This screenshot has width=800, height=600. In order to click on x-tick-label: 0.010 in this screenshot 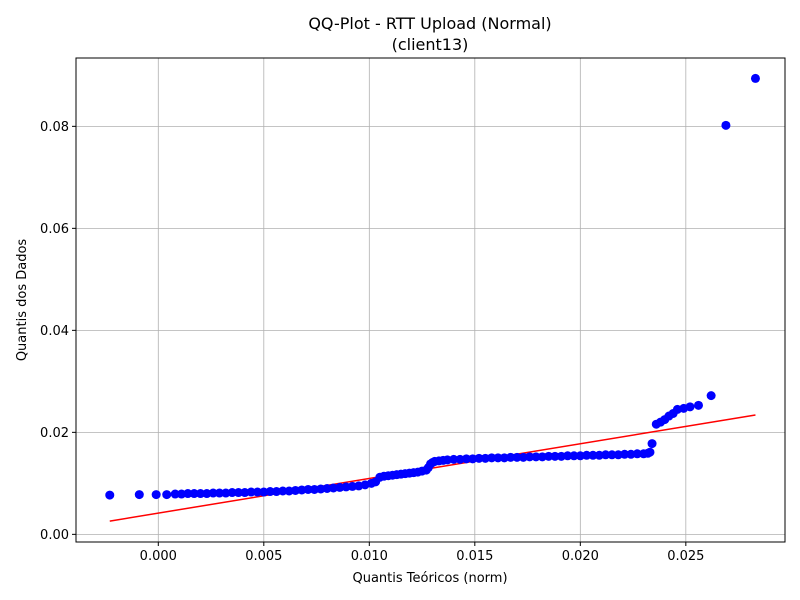, I will do `click(369, 556)`.